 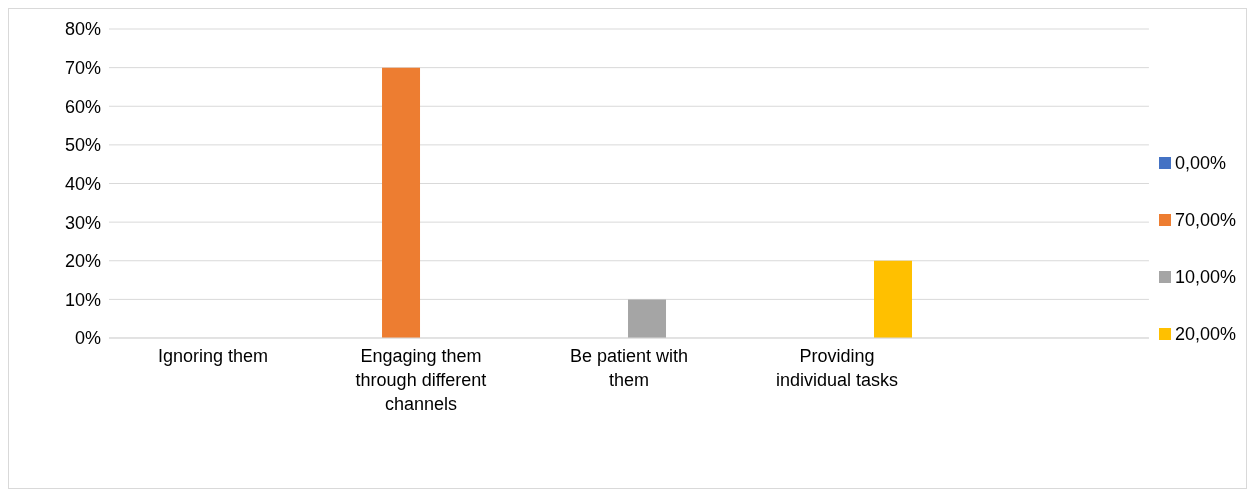 What do you see at coordinates (82, 145) in the screenshot?
I see `y-tick-label: 50%` at bounding box center [82, 145].